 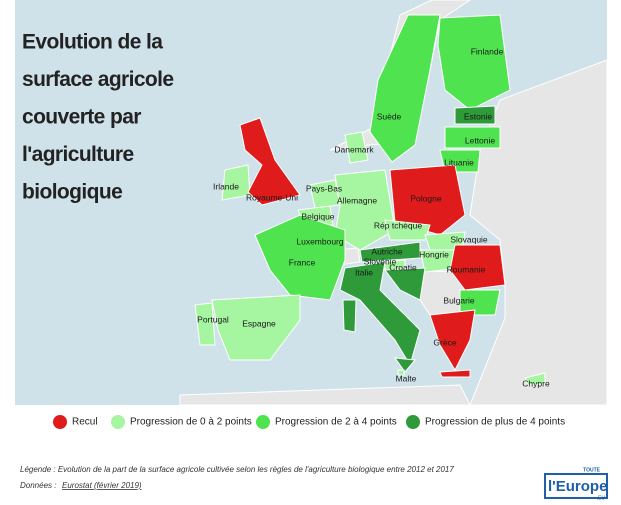 I want to click on country-label: Irlande, so click(x=226, y=186).